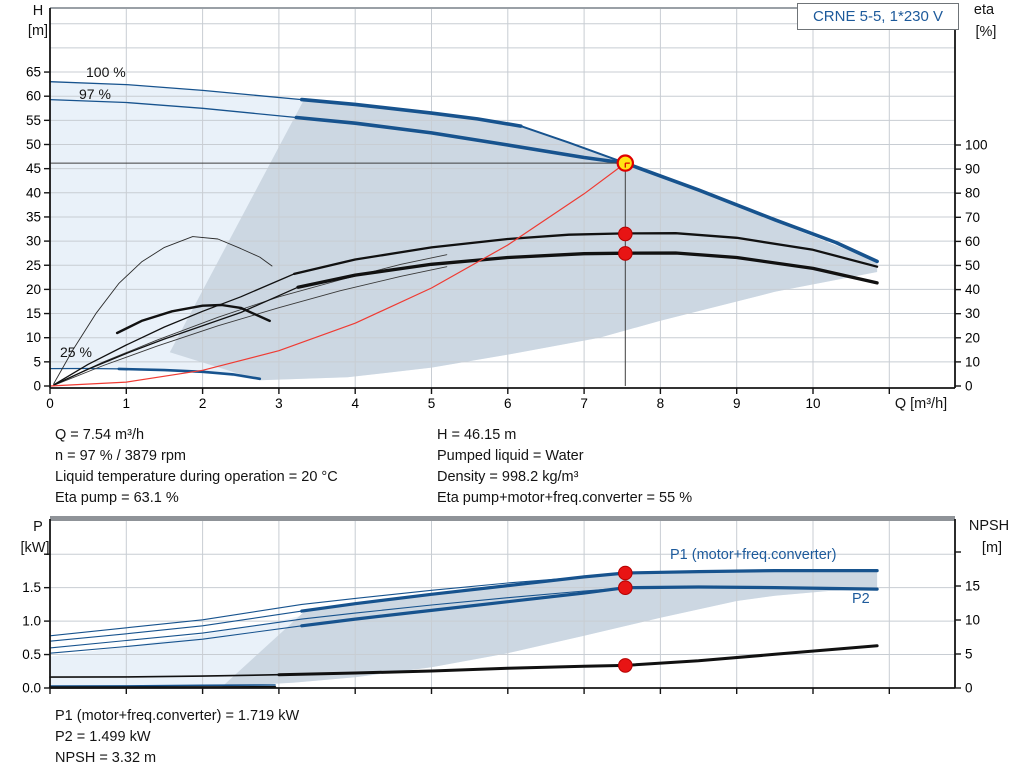  I want to click on info-flow: Q = 7.54 m³/h, so click(100, 435).